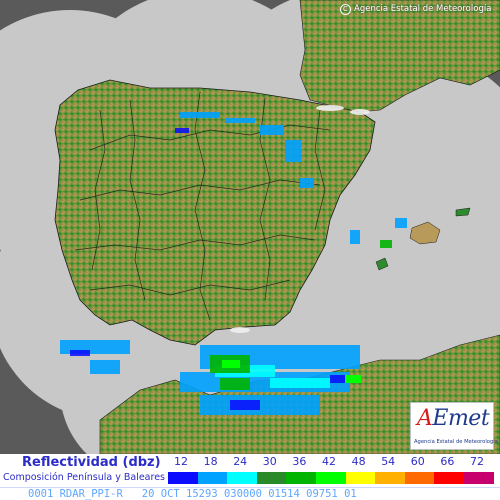 The height and width of the screenshot is (500, 500). Describe the element at coordinates (84, 477) in the screenshot. I see `legend-subtitle: Composición Península y Baleares` at that location.